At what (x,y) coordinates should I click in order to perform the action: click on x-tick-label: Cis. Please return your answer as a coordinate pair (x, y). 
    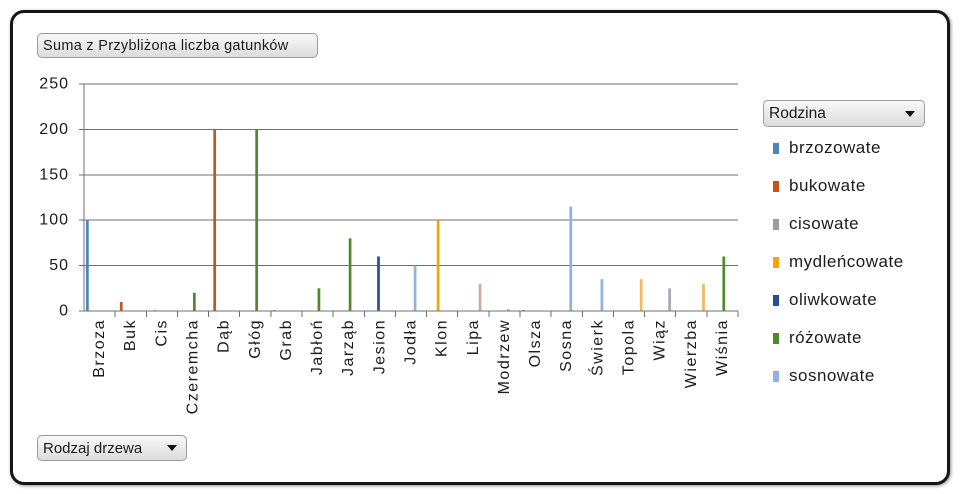
    Looking at the image, I should click on (161, 333).